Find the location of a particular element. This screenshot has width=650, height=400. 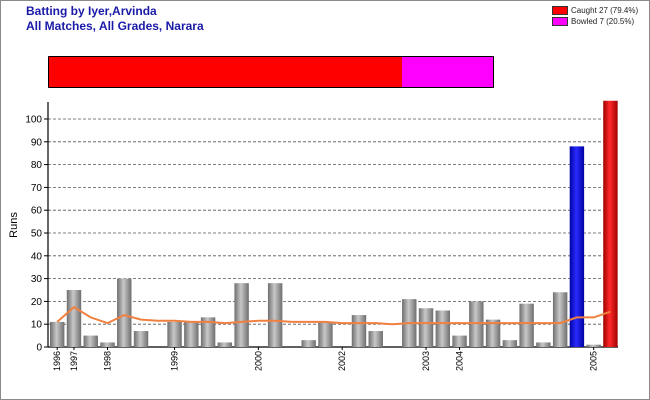

chart-title: Batting by Iyer,Arvinda is located at coordinates (91, 11).